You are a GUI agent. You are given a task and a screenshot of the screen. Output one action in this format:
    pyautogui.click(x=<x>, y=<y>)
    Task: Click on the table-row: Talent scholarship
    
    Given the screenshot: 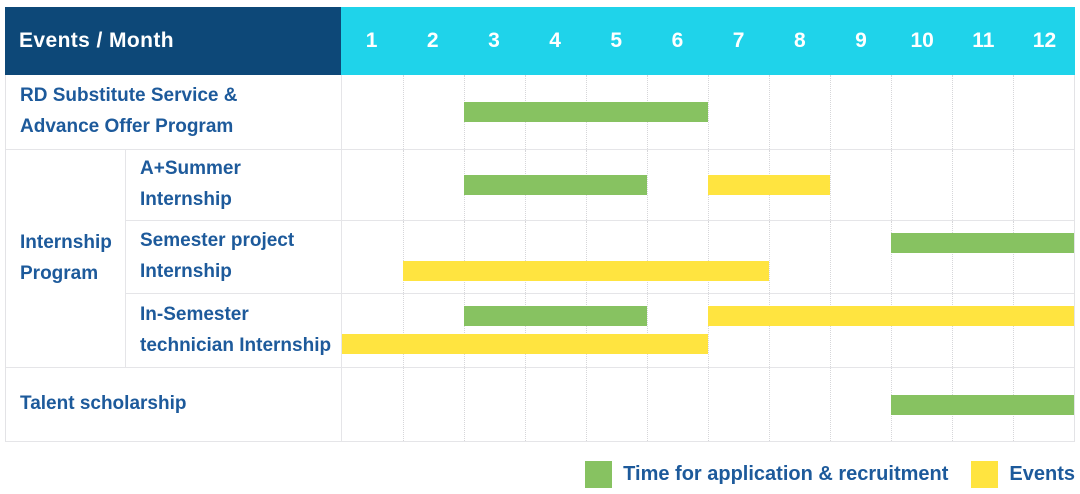 What is the action you would take?
    pyautogui.click(x=540, y=405)
    